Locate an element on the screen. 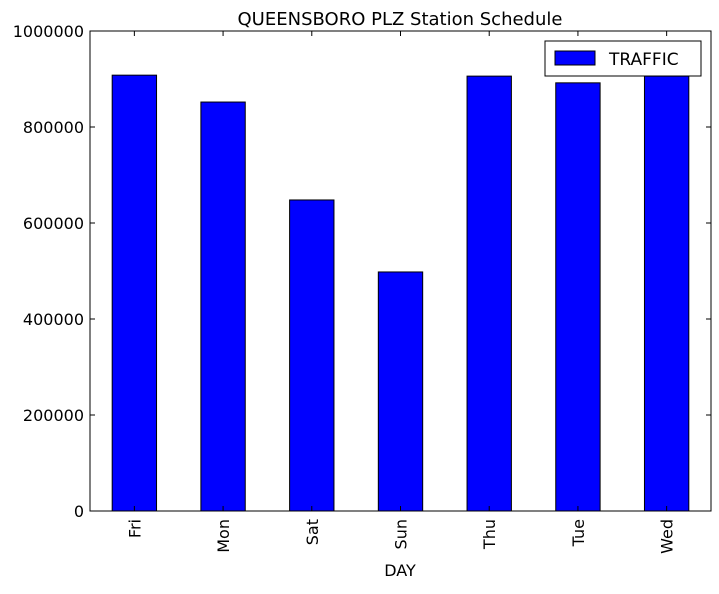  bar-sat is located at coordinates (312, 355).